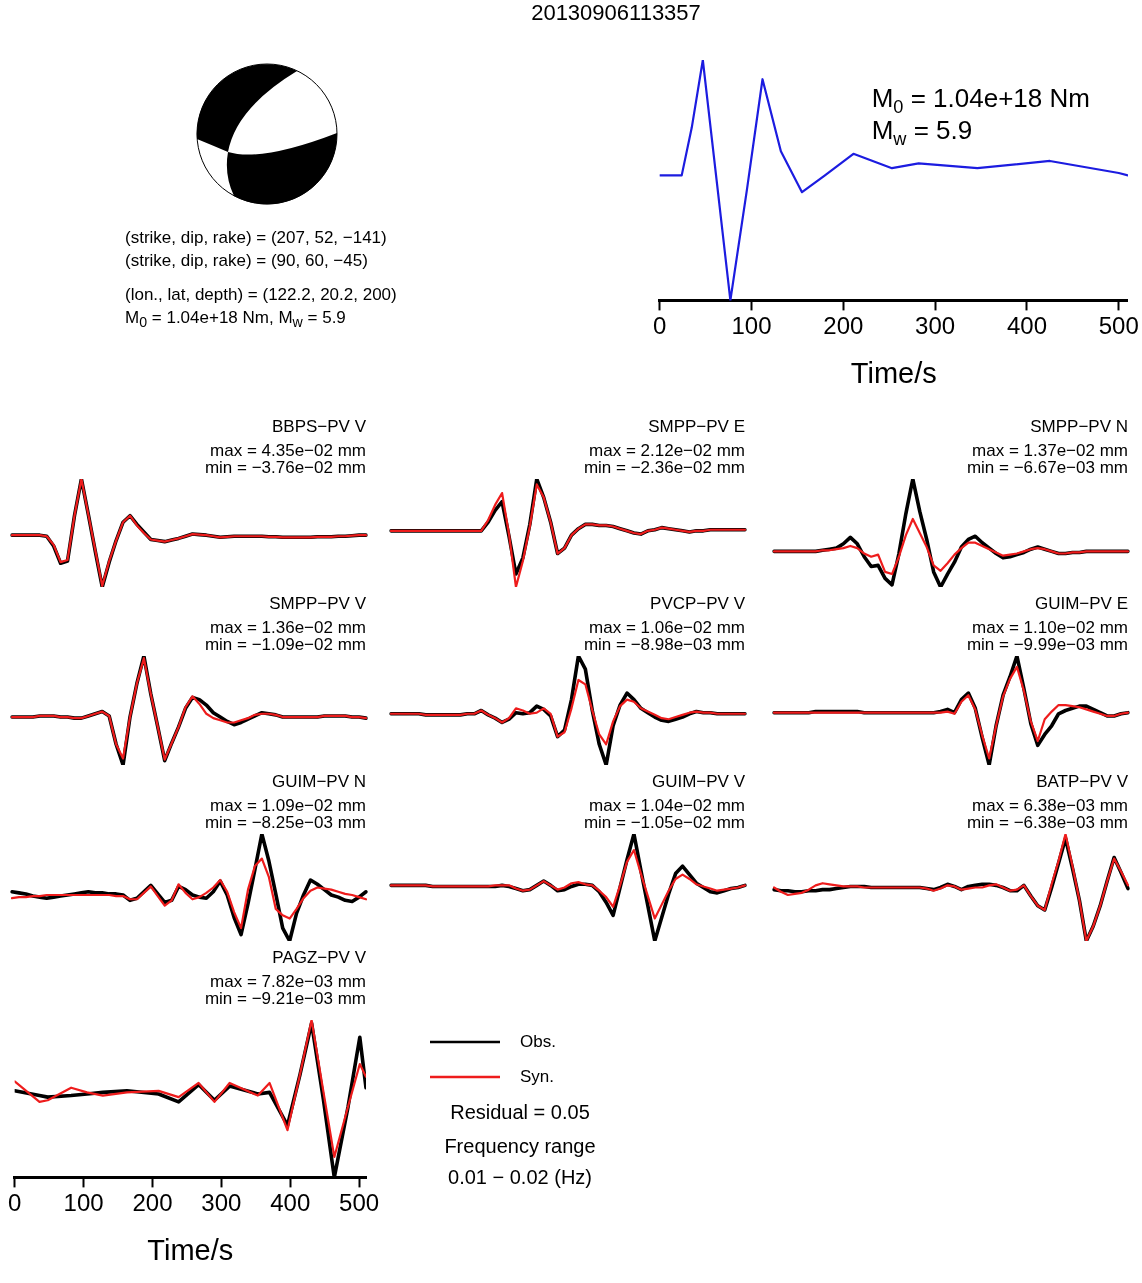 The image size is (1142, 1283). What do you see at coordinates (520, 1176) in the screenshot?
I see `text: 0.01 − 0.02 (Hz)` at bounding box center [520, 1176].